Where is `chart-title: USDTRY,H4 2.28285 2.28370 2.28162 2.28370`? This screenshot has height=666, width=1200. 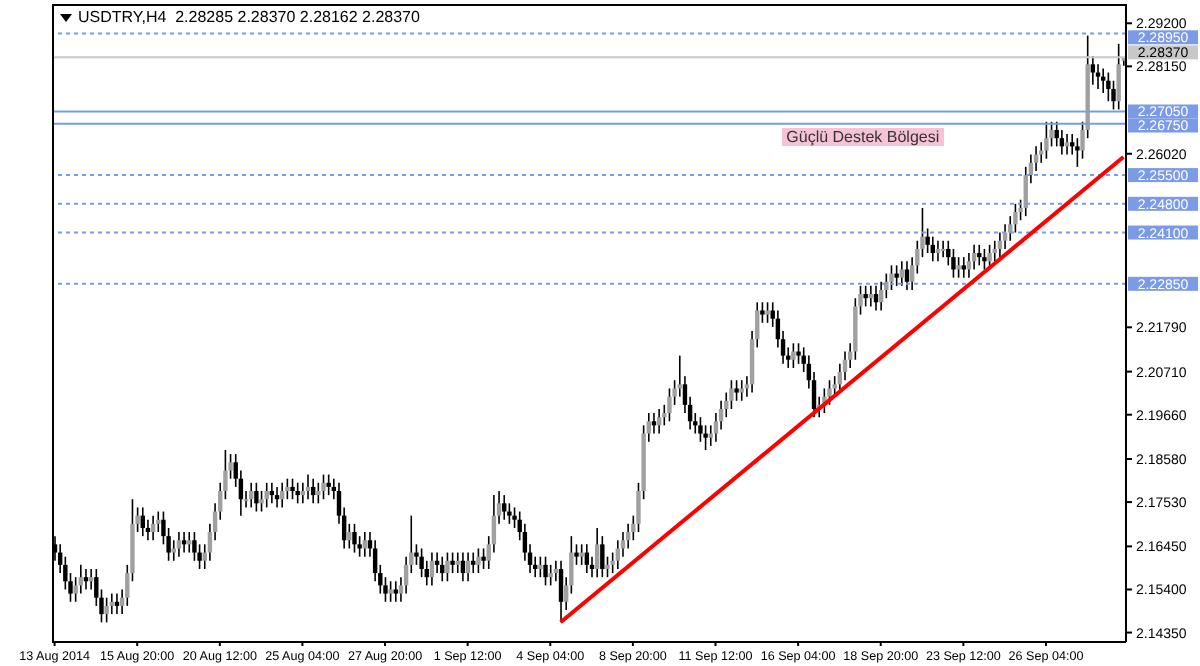
chart-title: USDTRY,H4 2.28285 2.28370 2.28162 2.28370 is located at coordinates (249, 17).